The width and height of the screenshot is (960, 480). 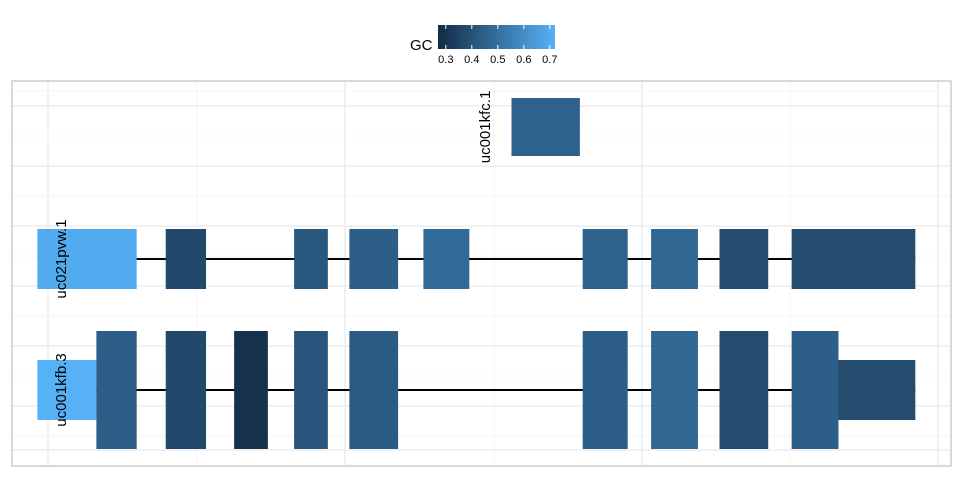 What do you see at coordinates (497, 60) in the screenshot?
I see `legend-tick-label: 0.5` at bounding box center [497, 60].